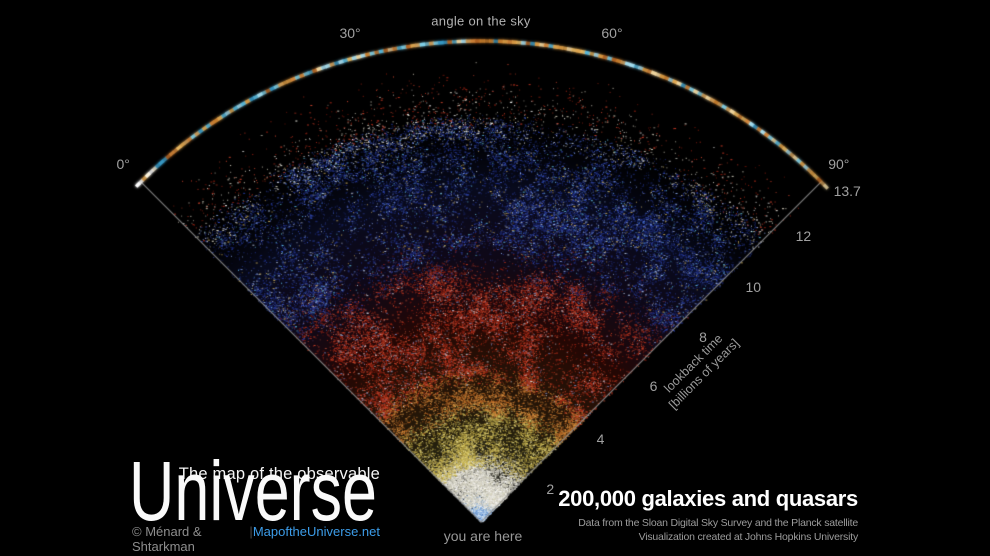 The width and height of the screenshot is (990, 556). What do you see at coordinates (316, 531) in the screenshot?
I see `website-link: MapoftheUniverse.net` at bounding box center [316, 531].